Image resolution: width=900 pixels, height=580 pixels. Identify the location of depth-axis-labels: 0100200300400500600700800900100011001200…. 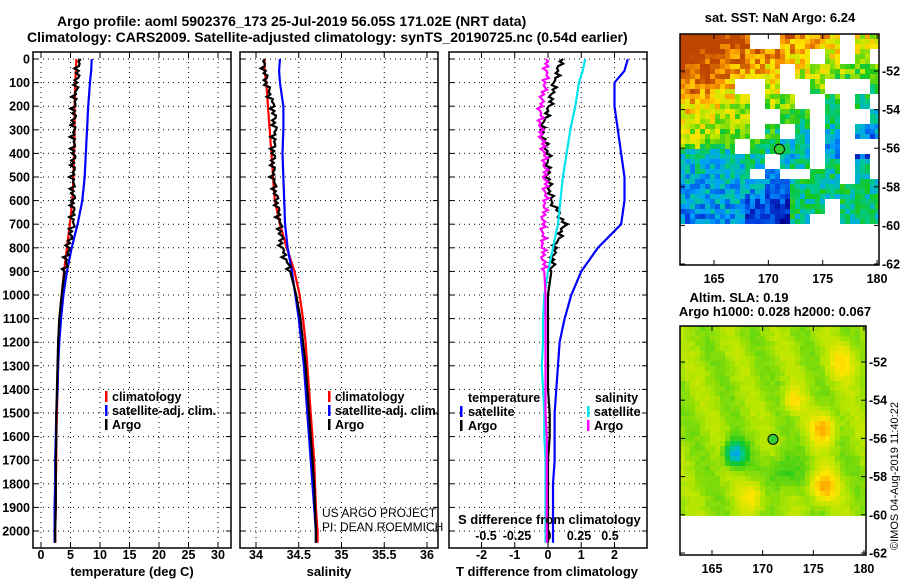
(16, 296).